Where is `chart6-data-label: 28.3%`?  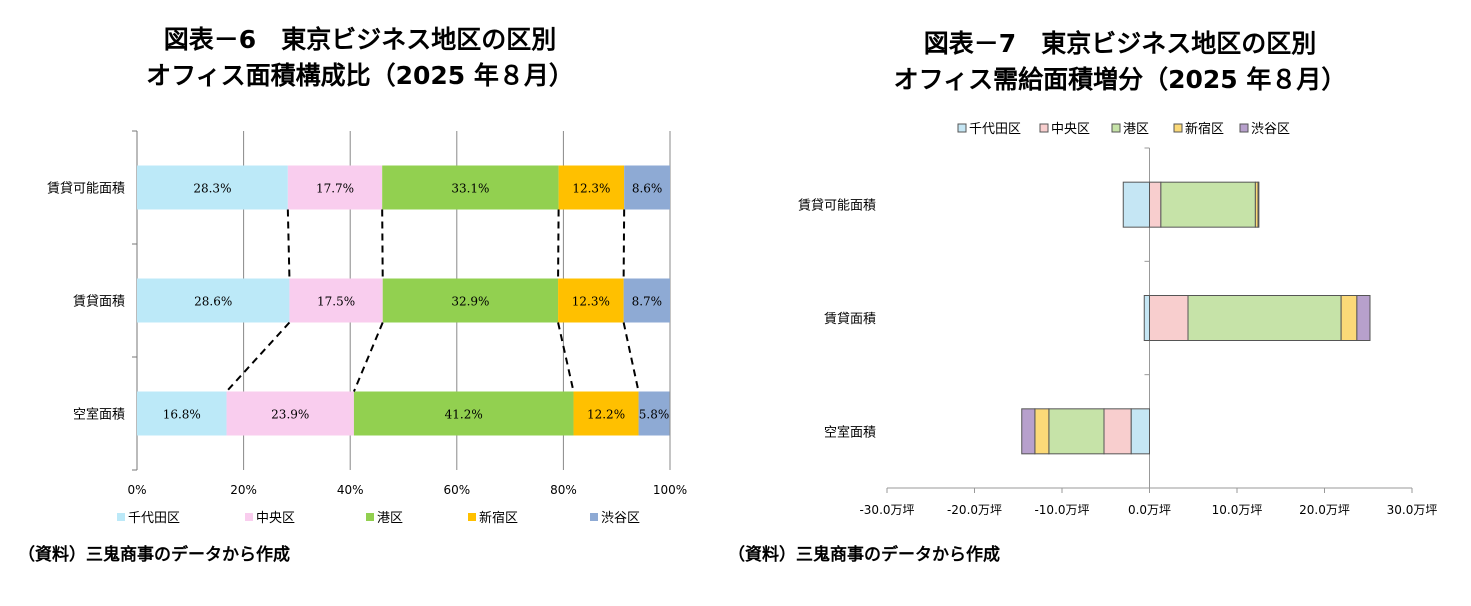
chart6-data-label: 28.3% is located at coordinates (212, 189).